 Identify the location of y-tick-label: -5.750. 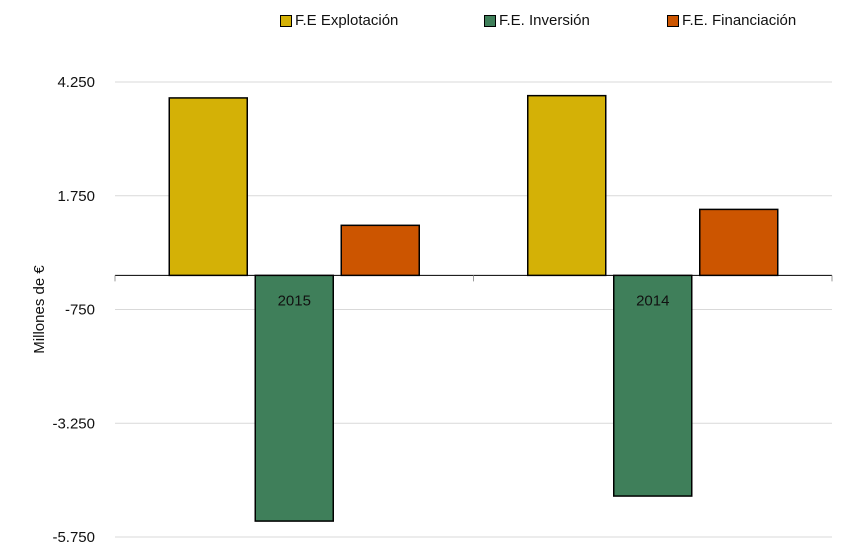
(73, 536).